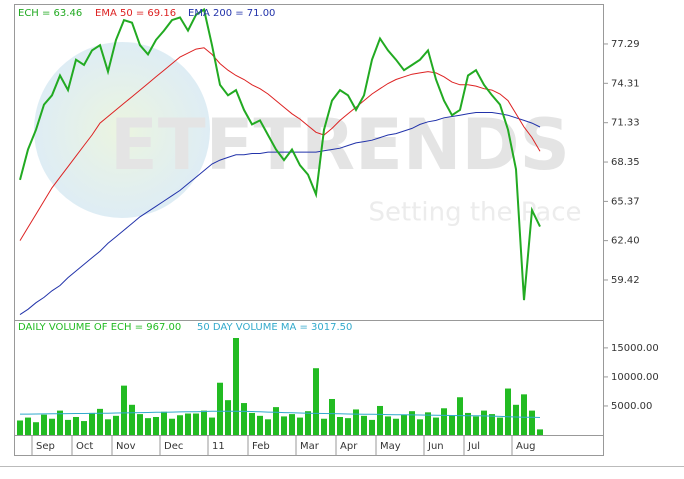  What do you see at coordinates (474, 213) in the screenshot?
I see `watermark-subtitle: Setting the Pace` at bounding box center [474, 213].